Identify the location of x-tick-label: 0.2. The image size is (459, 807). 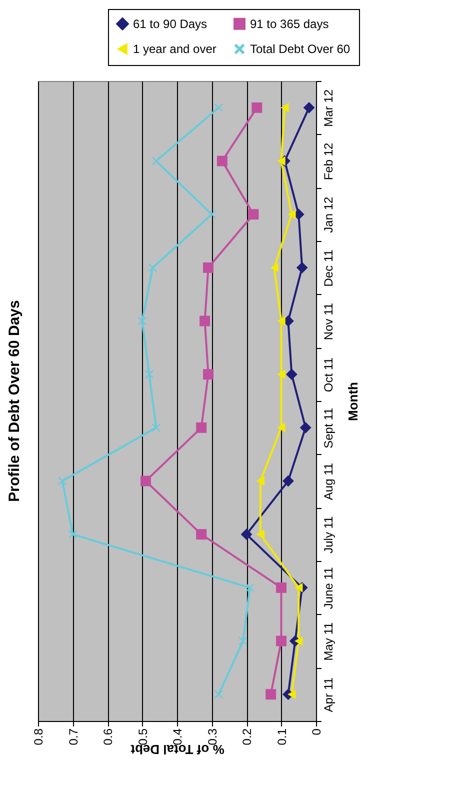
(247, 737).